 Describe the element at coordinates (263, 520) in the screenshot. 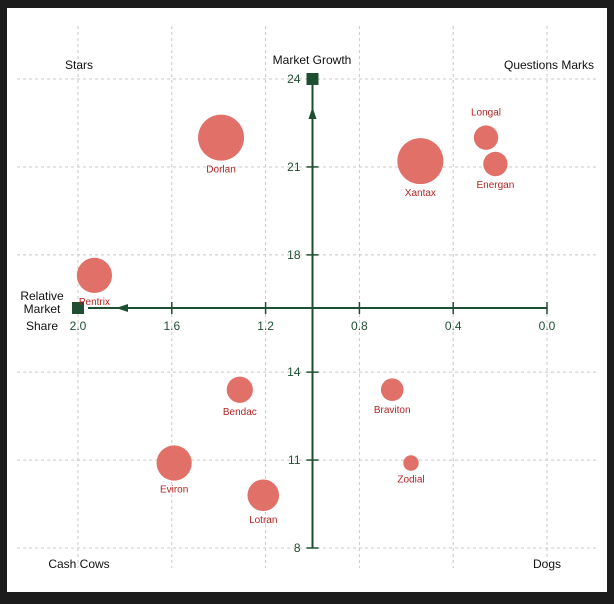

I see `bubble-label: Lotran` at that location.